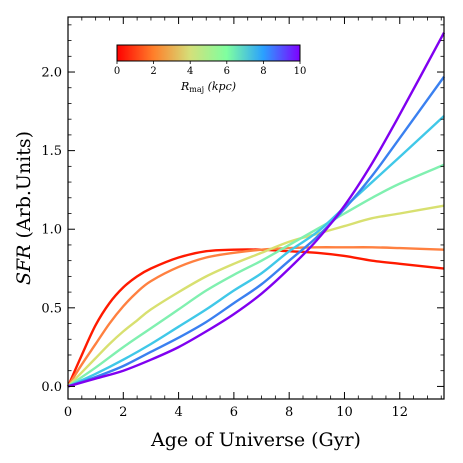 Image resolution: width=463 pixels, height=463 pixels. I want to click on colorbar-tick-label-1: 2, so click(153, 71).